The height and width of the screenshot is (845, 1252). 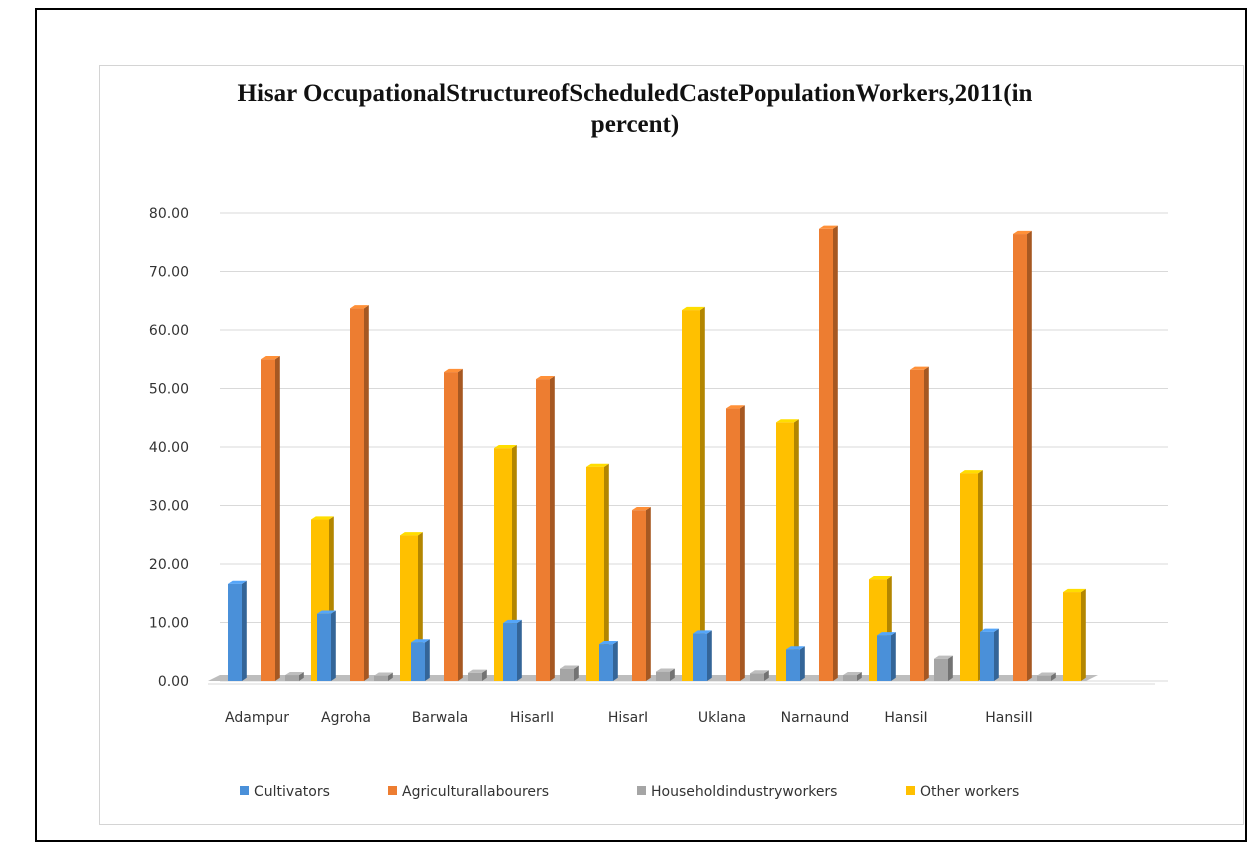 I want to click on x-tick-label: Agroha, so click(x=346, y=718).